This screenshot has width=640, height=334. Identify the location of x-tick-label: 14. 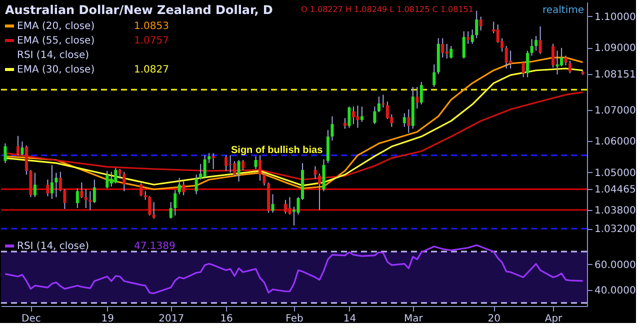
(349, 319).